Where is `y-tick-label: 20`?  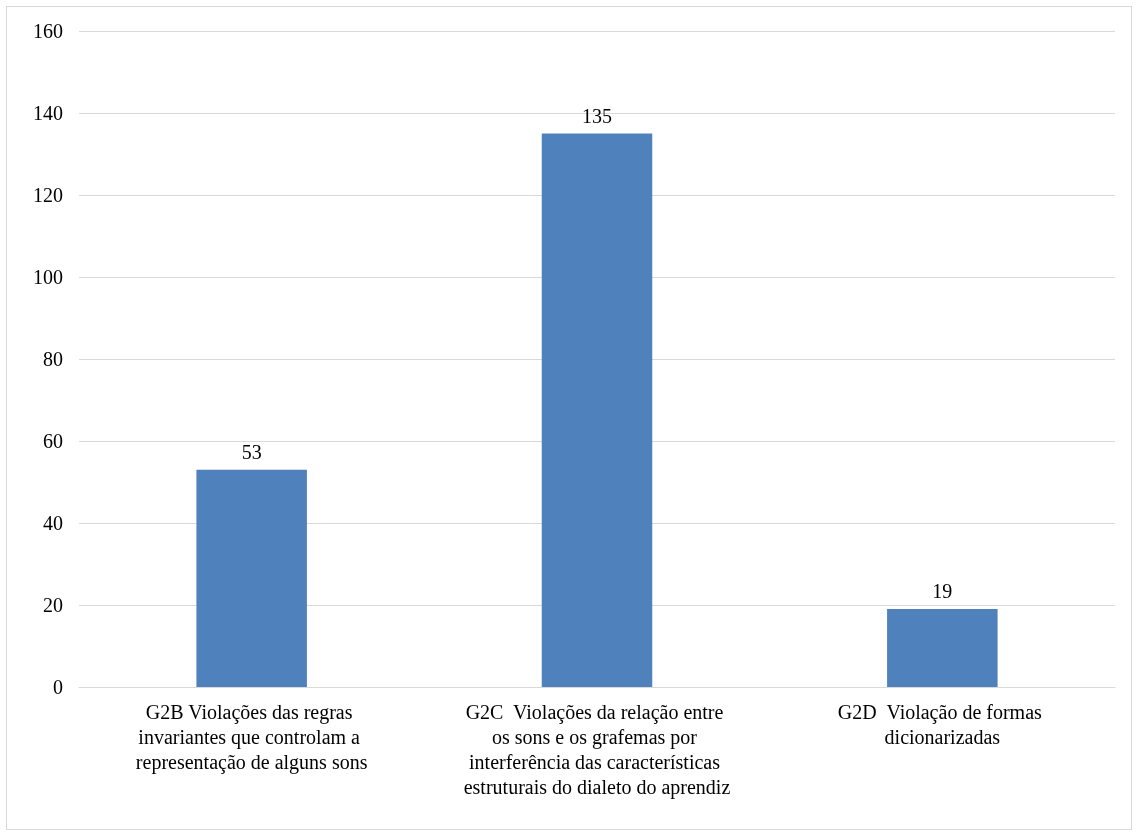
y-tick-label: 20 is located at coordinates (53, 605).